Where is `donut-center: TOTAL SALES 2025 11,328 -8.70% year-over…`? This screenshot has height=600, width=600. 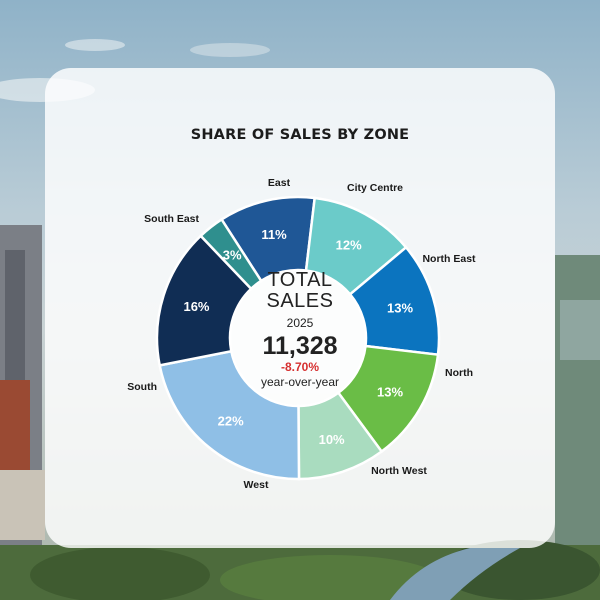
donut-center: TOTAL SALES 2025 11,328 -8.70% year-over… is located at coordinates (300, 329).